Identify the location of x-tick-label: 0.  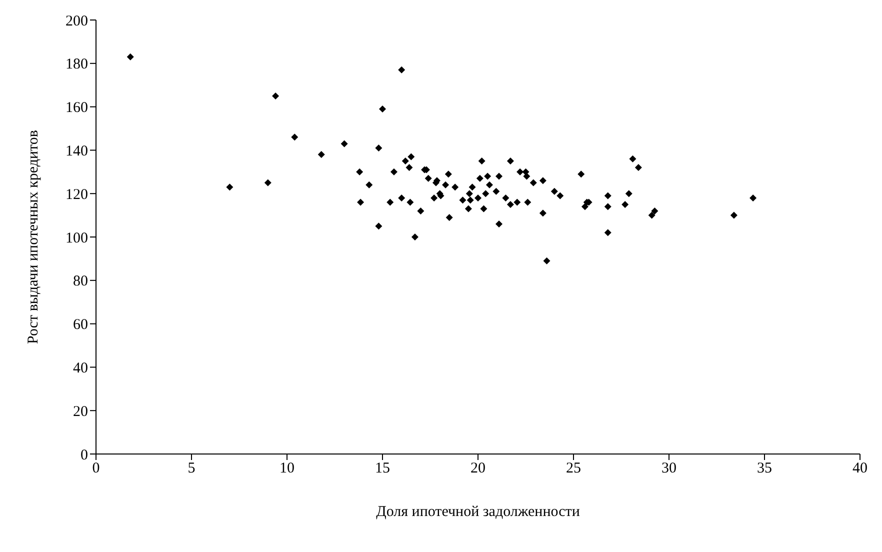
(96, 468).